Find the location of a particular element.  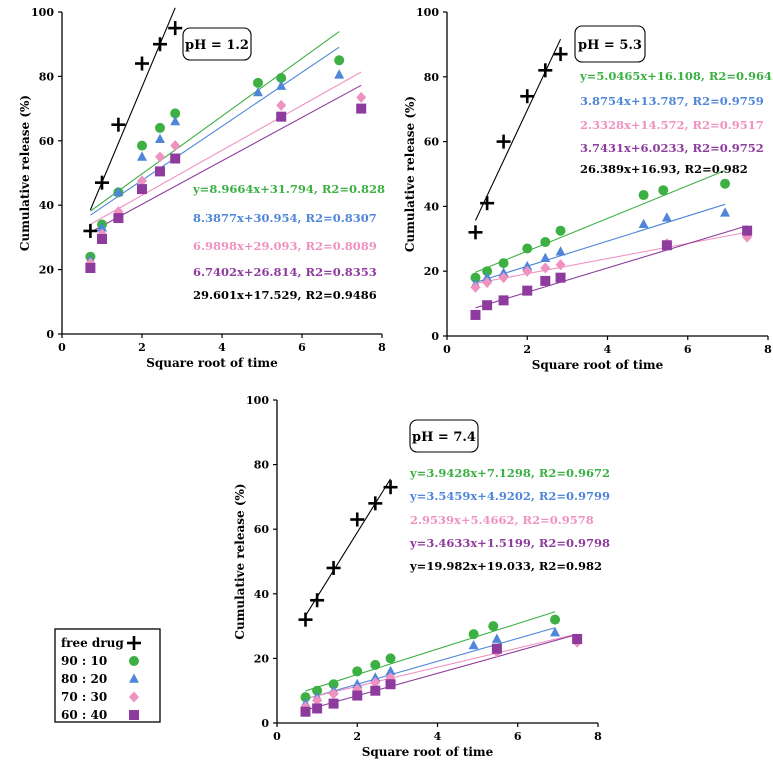

regression-equation-r70_30: 2.3328x+14.572, R2=0.9517 is located at coordinates (672, 125).